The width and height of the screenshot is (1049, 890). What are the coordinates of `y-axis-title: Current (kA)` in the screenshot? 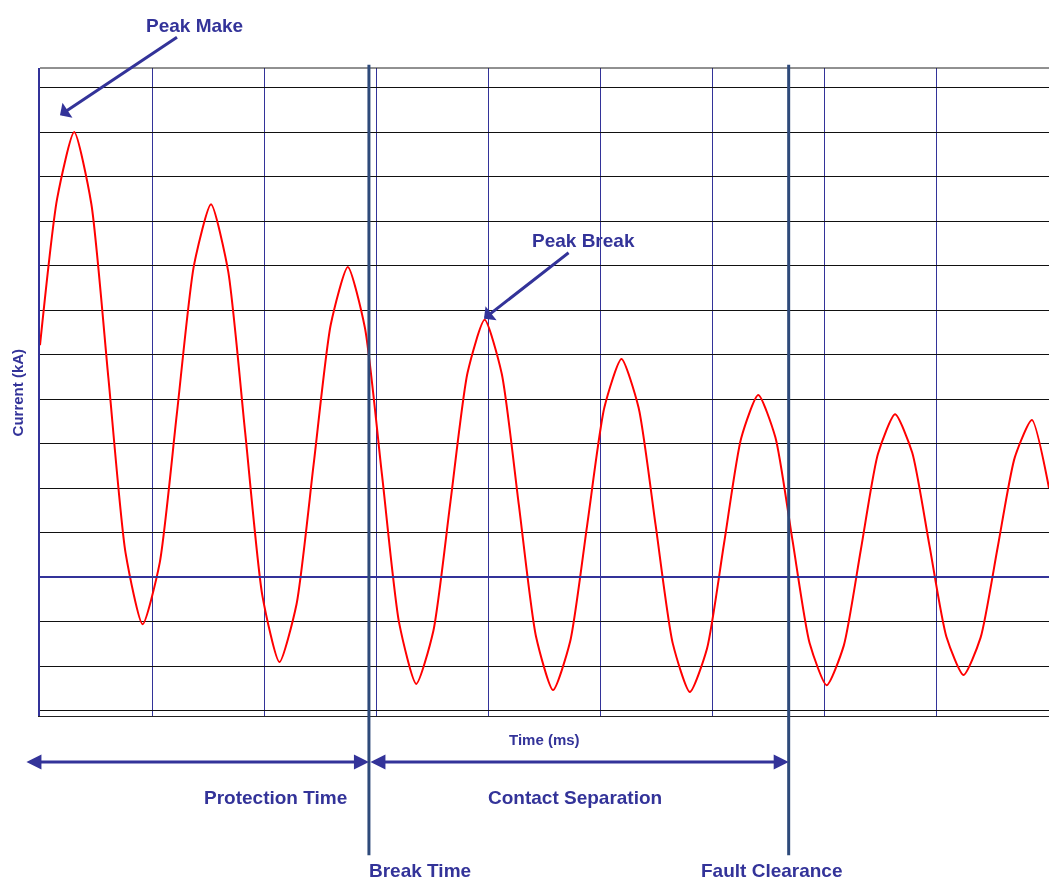 It's located at (18, 392).